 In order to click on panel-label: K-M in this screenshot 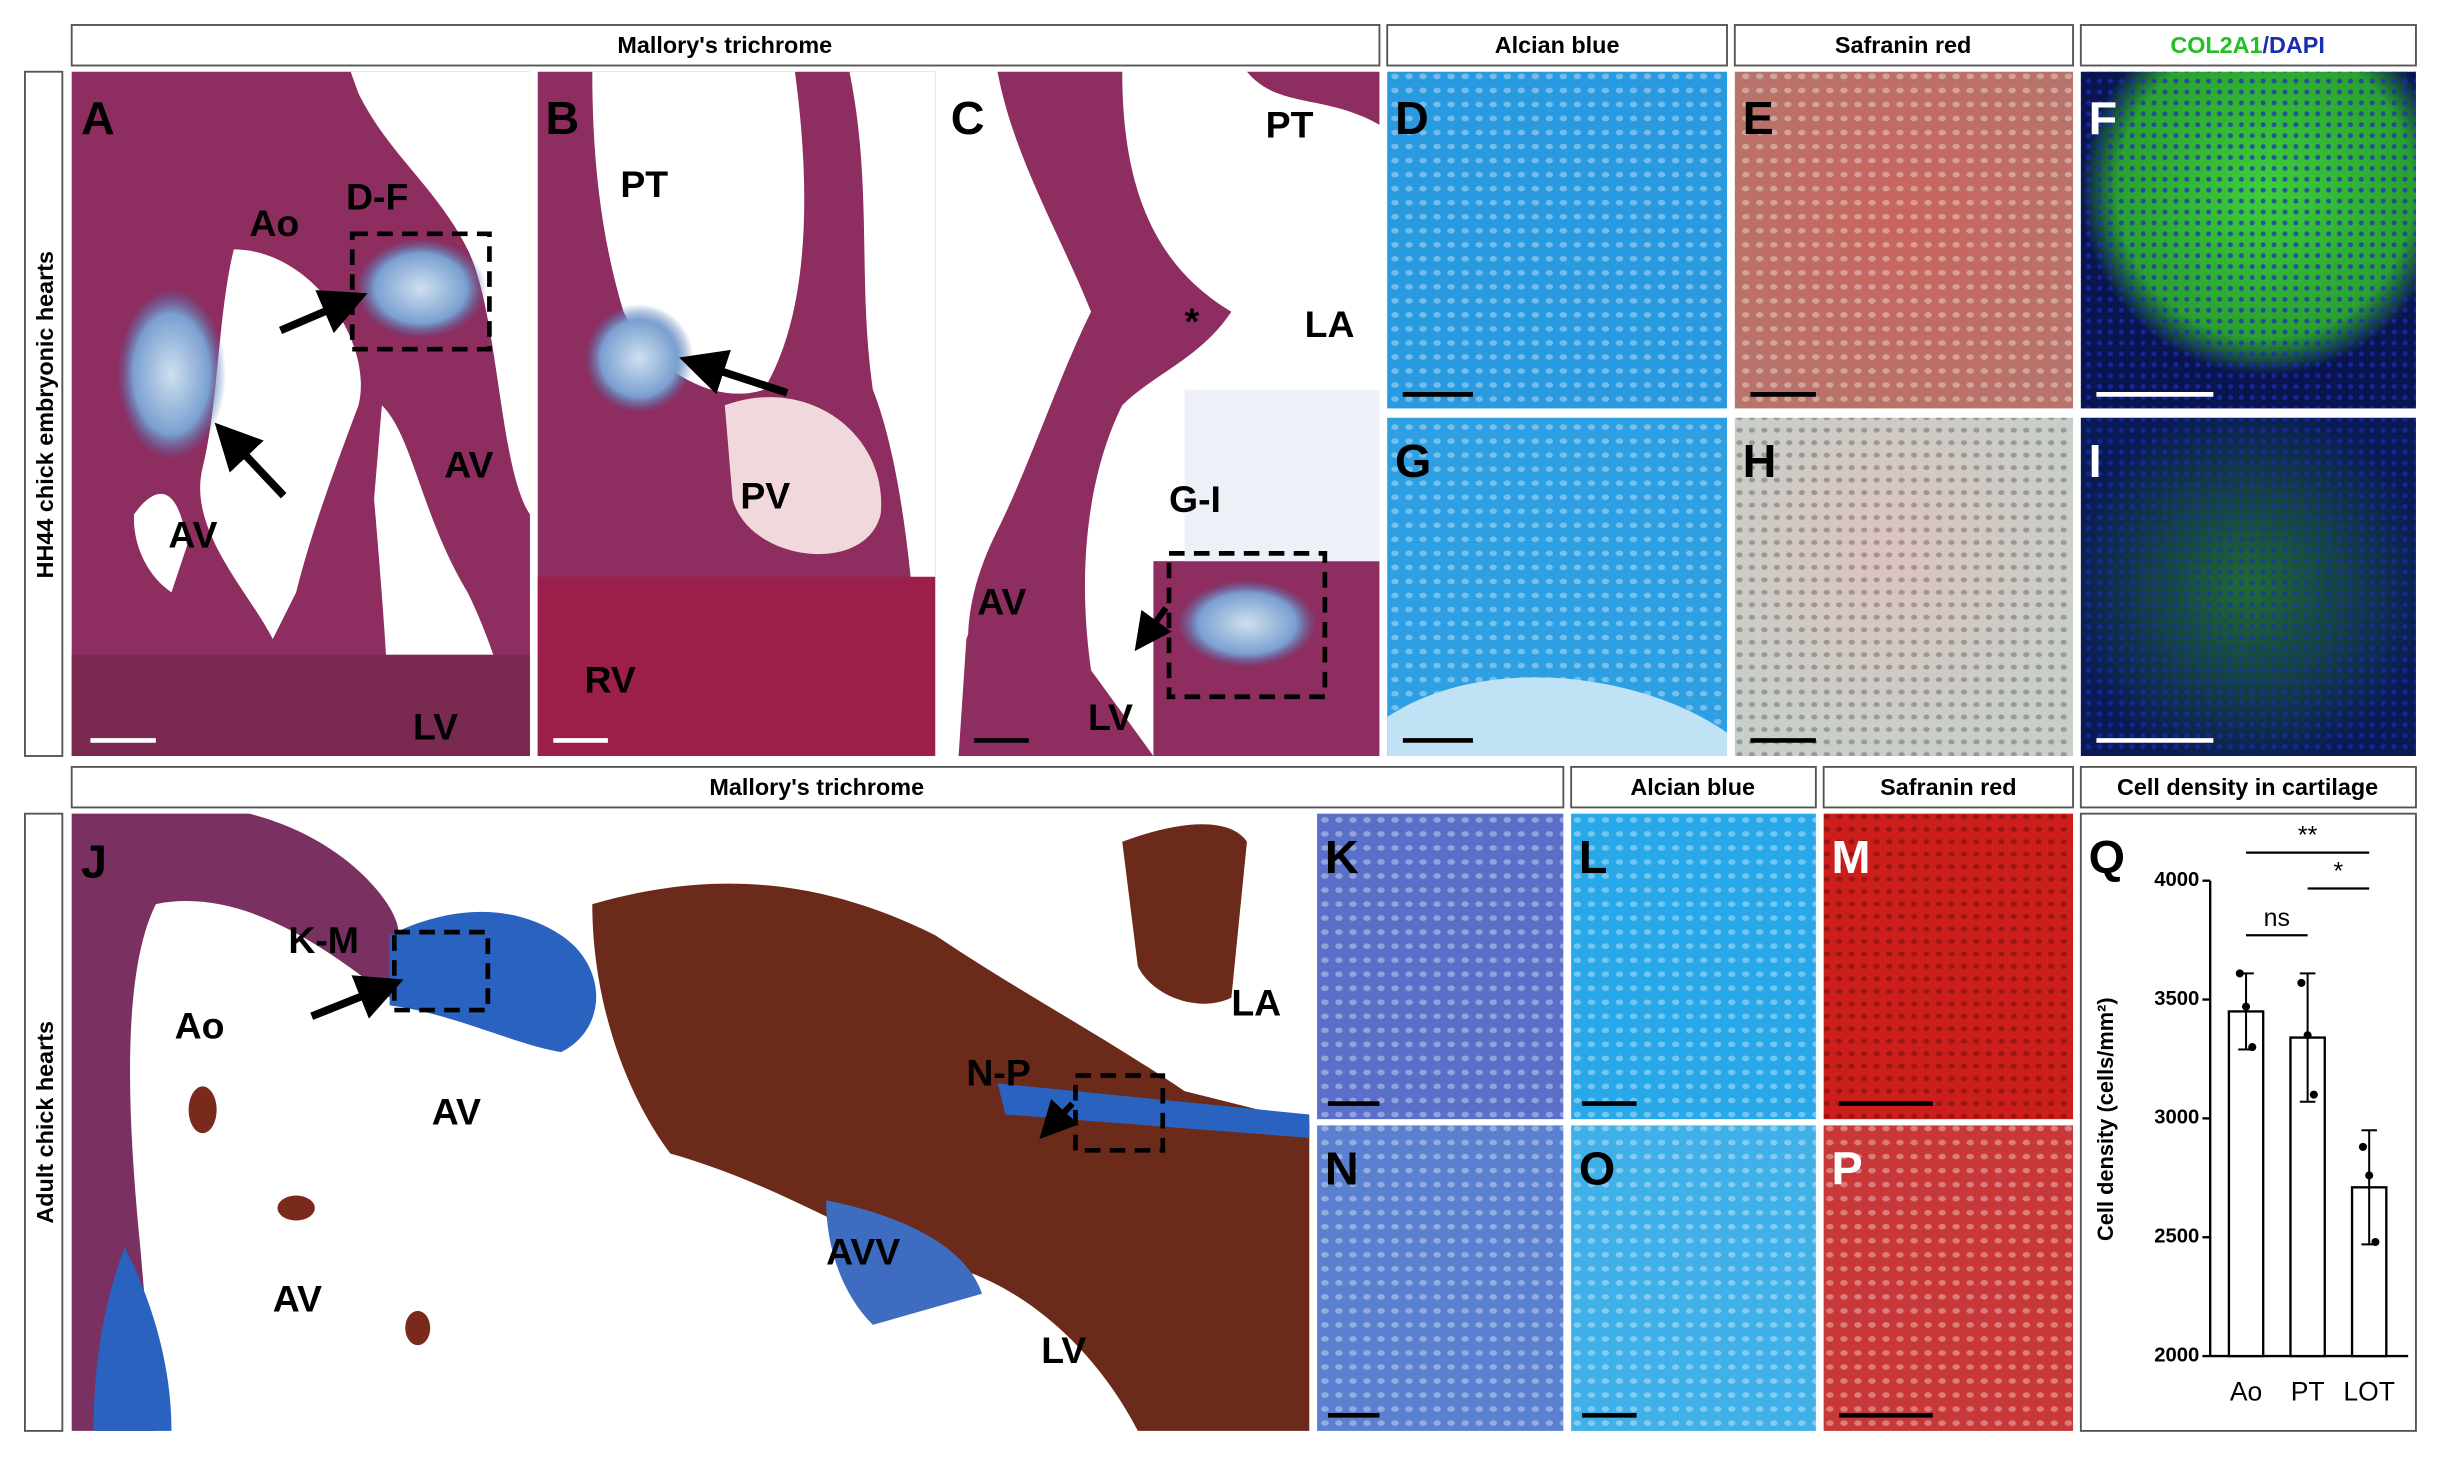, I will do `click(323, 940)`.